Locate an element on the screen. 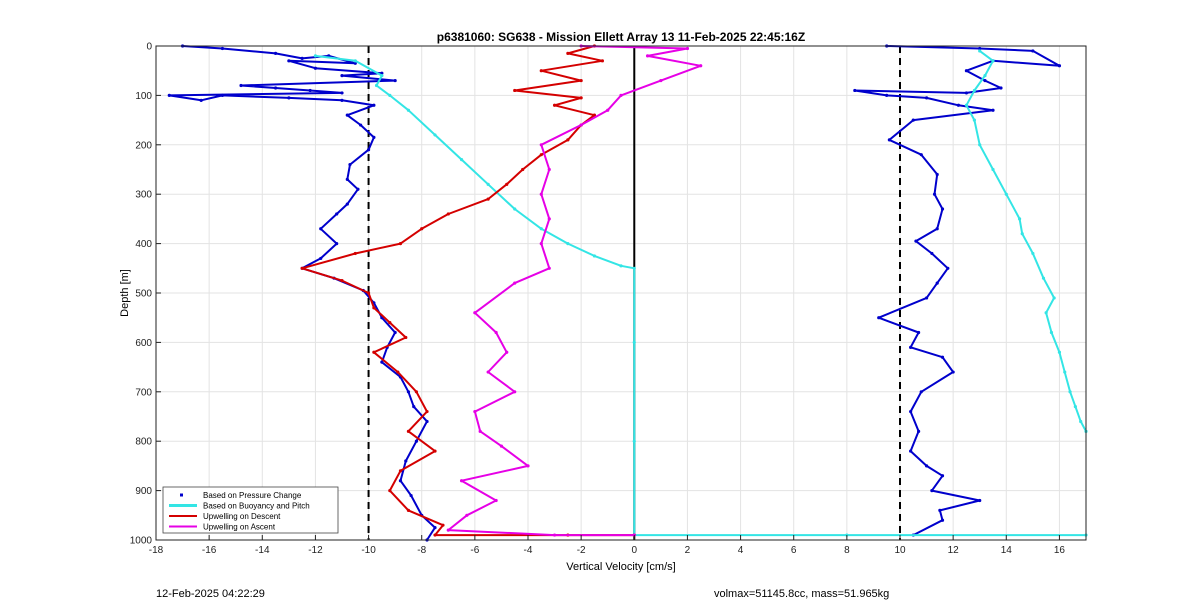  y-tick-label: 600 is located at coordinates (143, 343).